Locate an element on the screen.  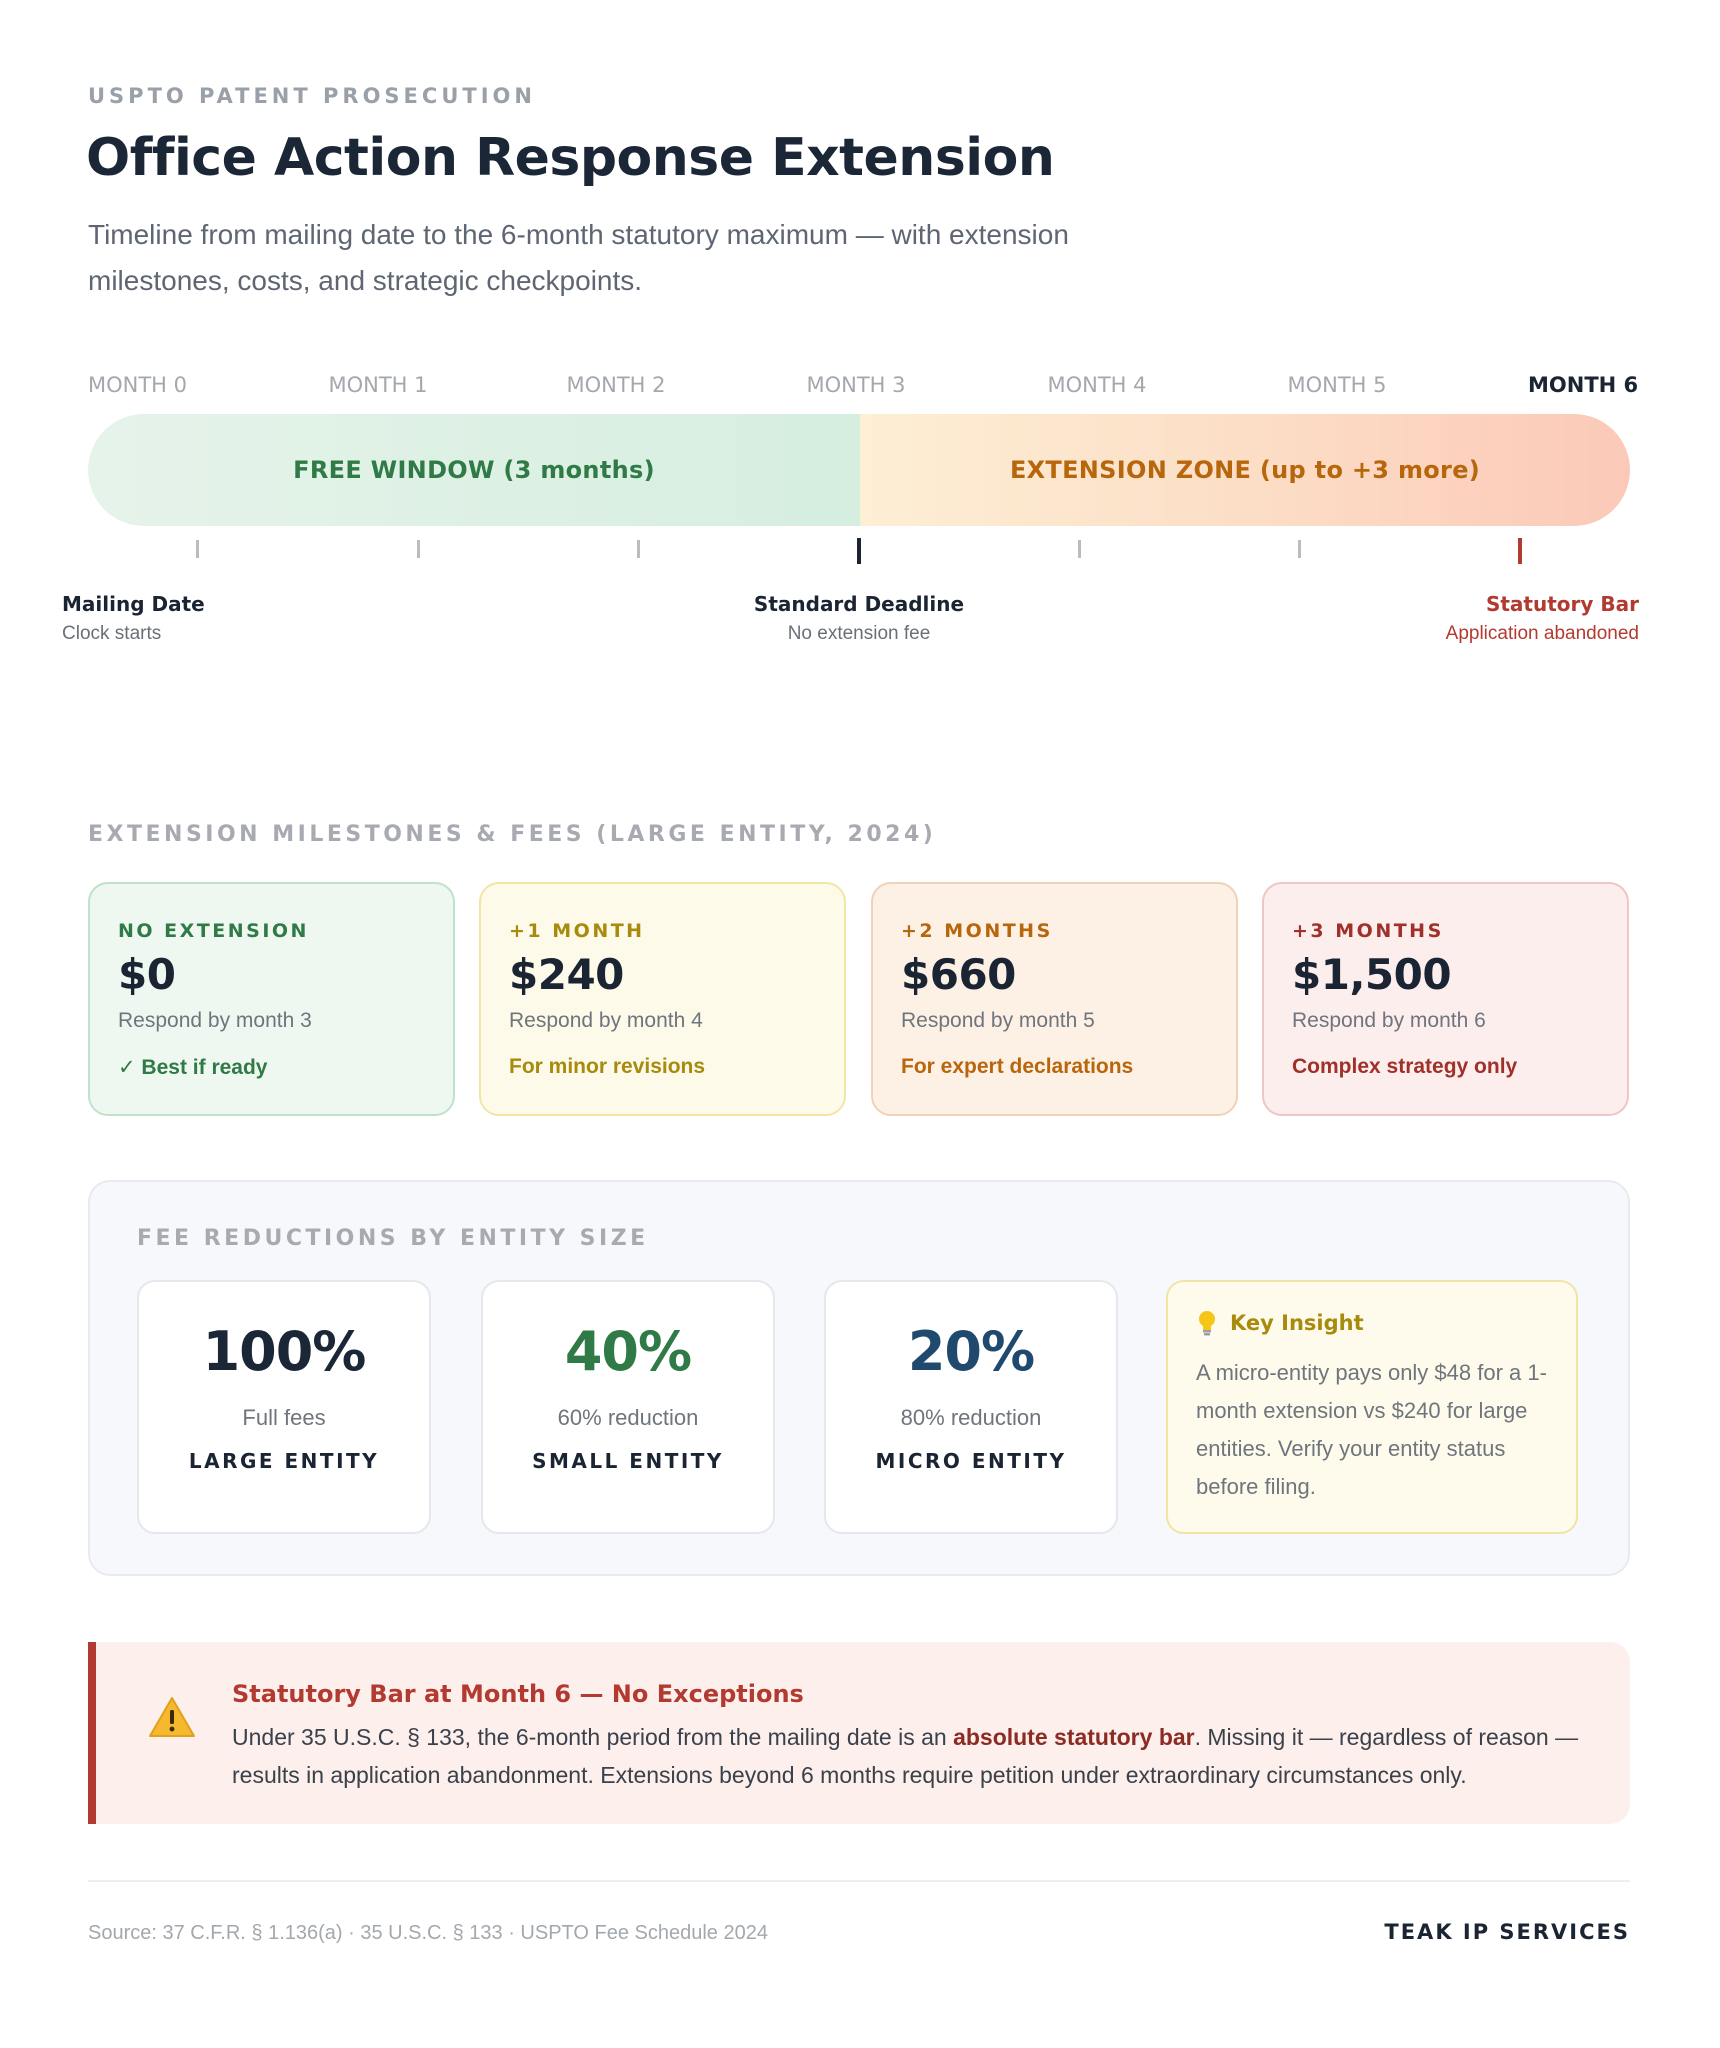
warning-icon is located at coordinates (172, 1717).